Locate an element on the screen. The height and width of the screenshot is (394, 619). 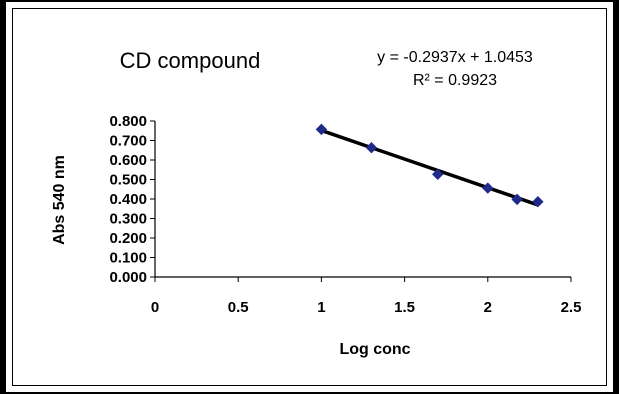
x-tick-label: 2 is located at coordinates (488, 307).